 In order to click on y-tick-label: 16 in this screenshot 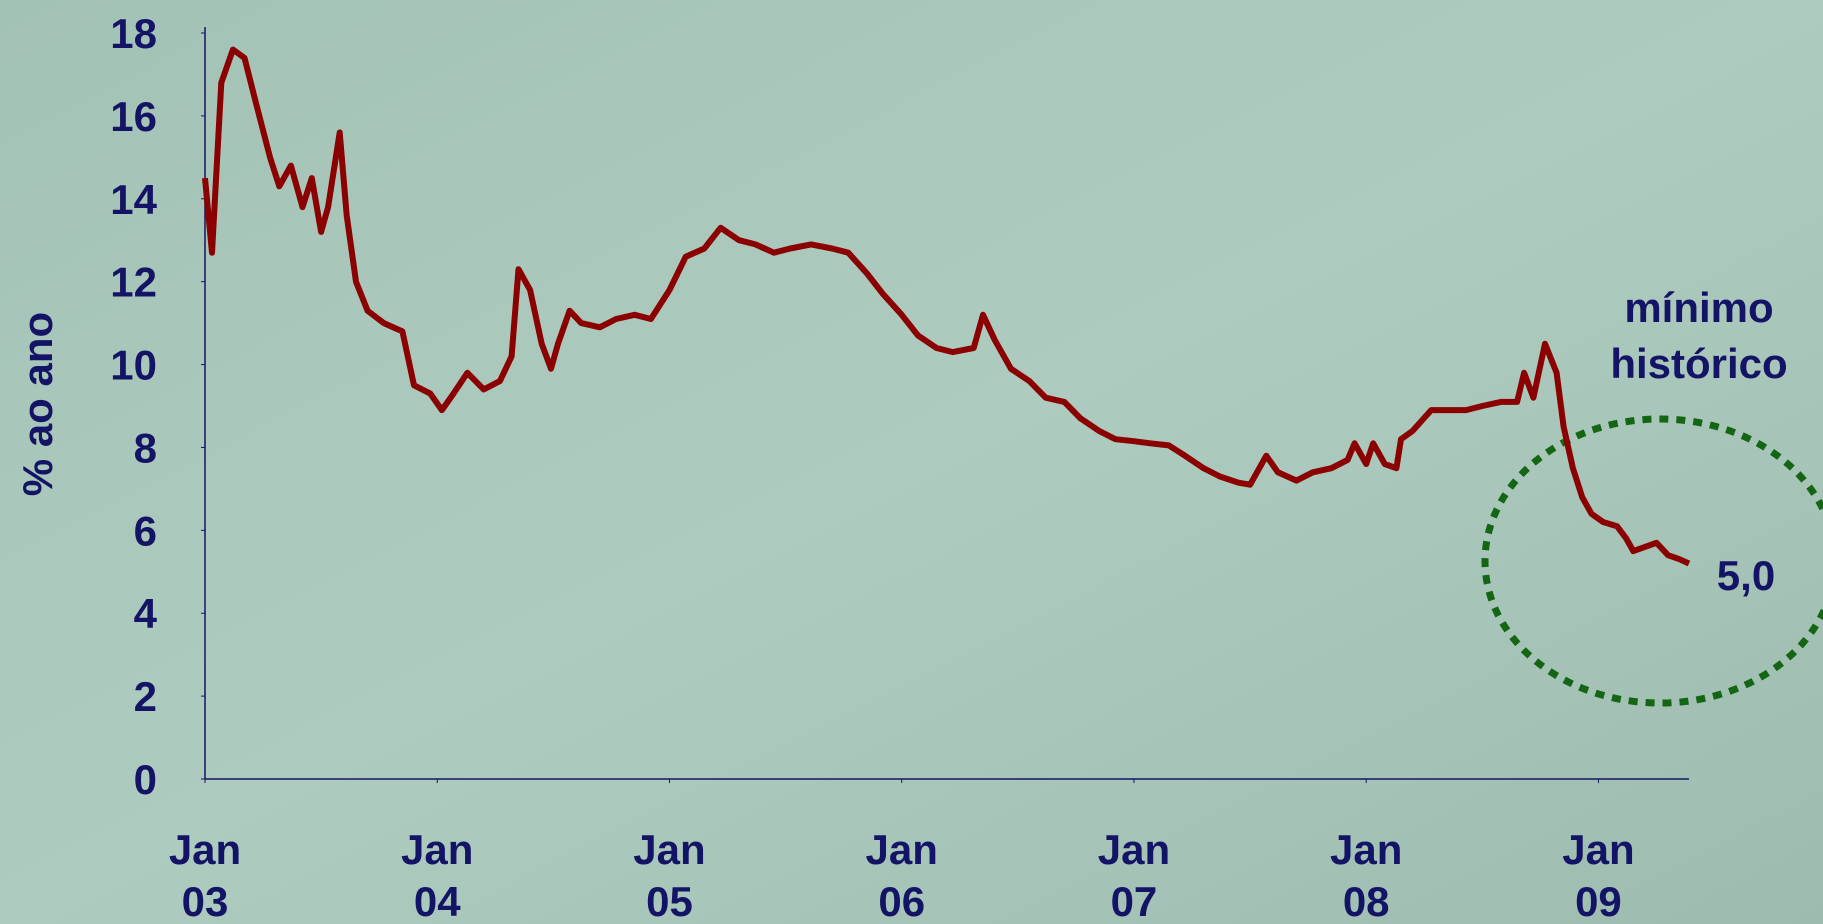, I will do `click(133, 116)`.